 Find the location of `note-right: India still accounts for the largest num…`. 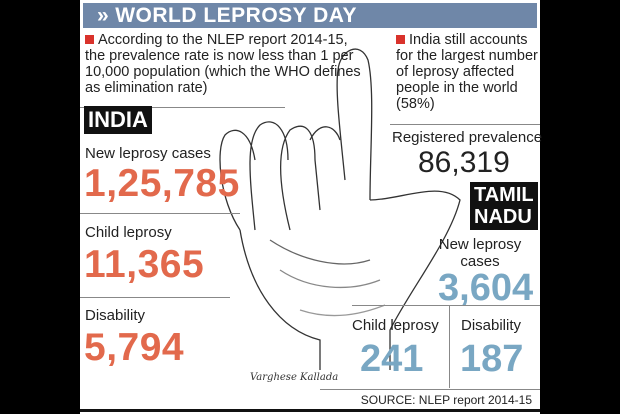

note-right: India still accounts for the largest num… is located at coordinates (467, 72).